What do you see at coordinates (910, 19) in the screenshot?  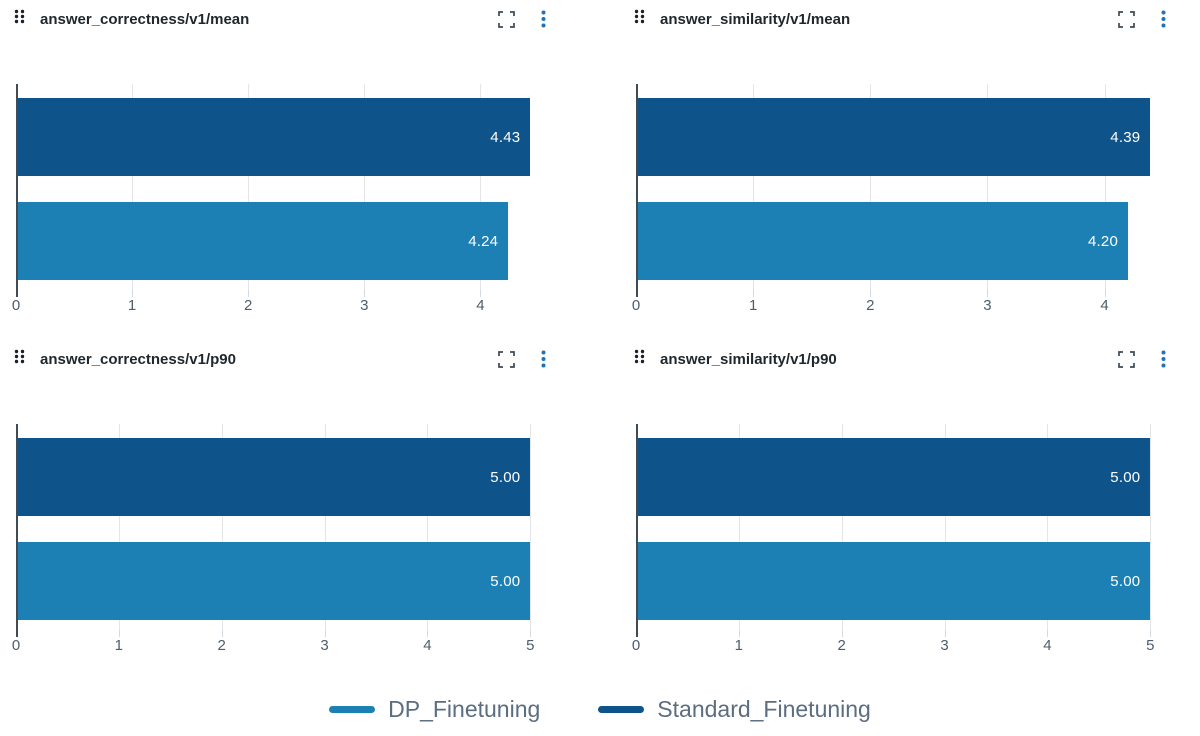 I see `panel-header: answer_similarity/v1/mean` at bounding box center [910, 19].